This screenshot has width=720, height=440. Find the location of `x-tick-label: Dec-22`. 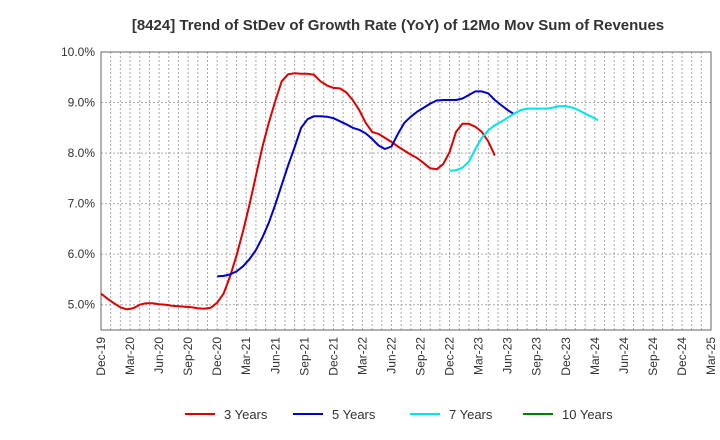

x-tick-label: Dec-22 is located at coordinates (450, 356).